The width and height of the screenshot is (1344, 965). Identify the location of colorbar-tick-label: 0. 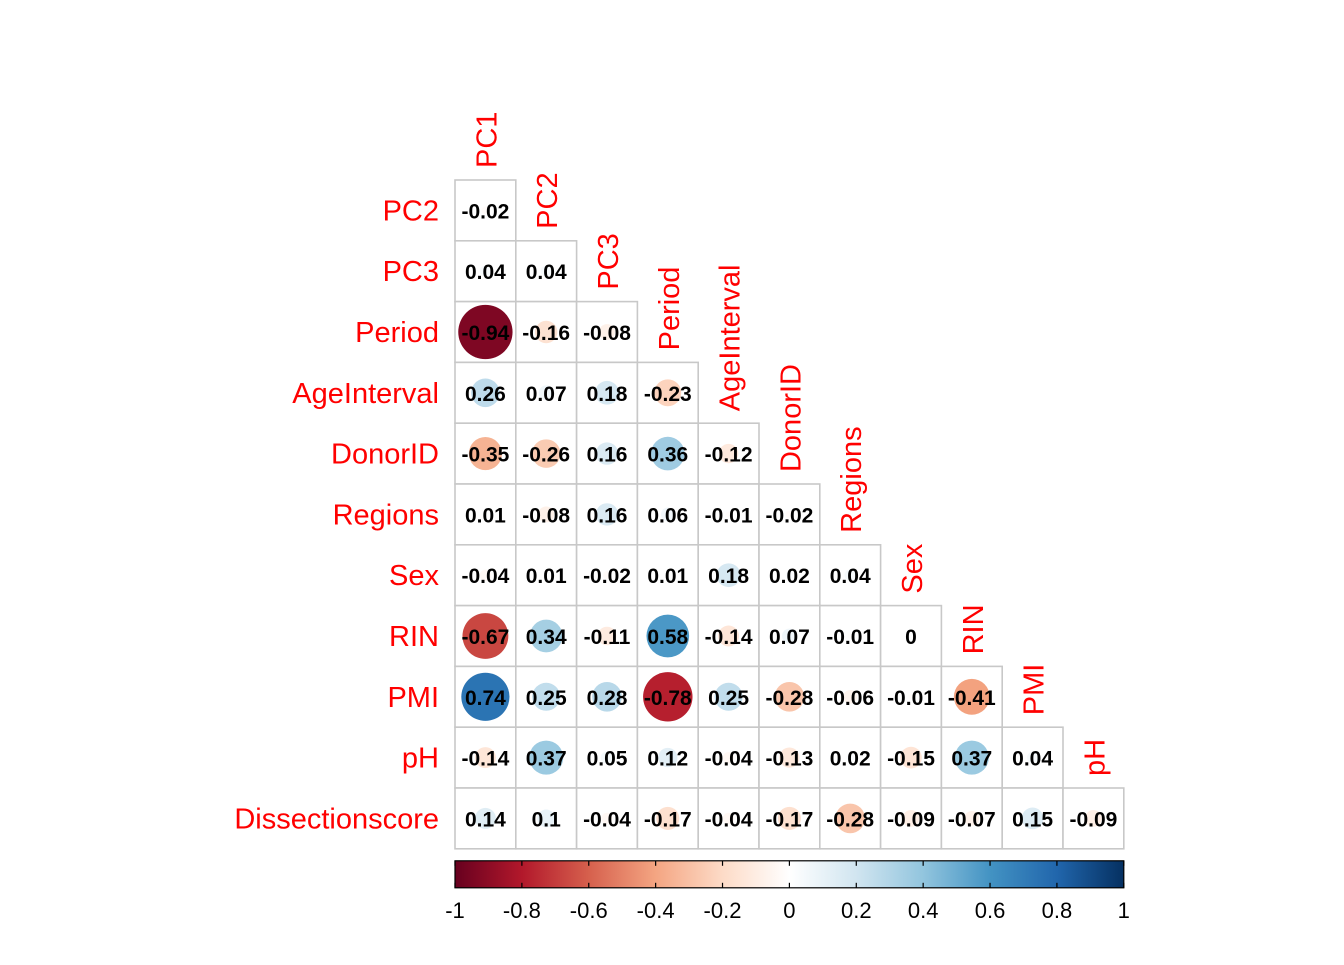
(789, 910).